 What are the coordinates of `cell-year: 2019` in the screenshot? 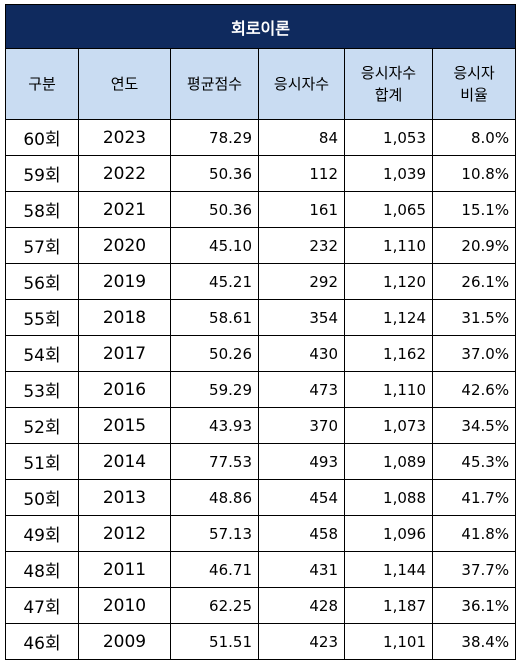 It's located at (124, 281).